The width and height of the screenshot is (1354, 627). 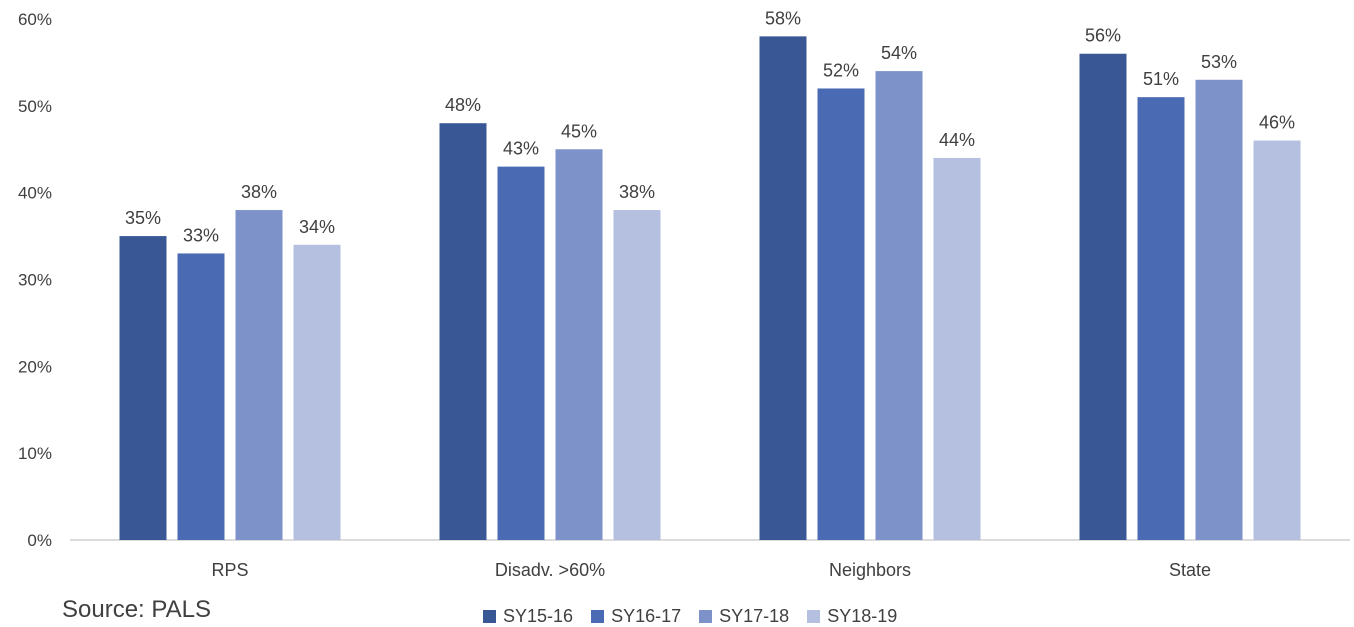 I want to click on data-label: 34%, so click(x=317, y=227).